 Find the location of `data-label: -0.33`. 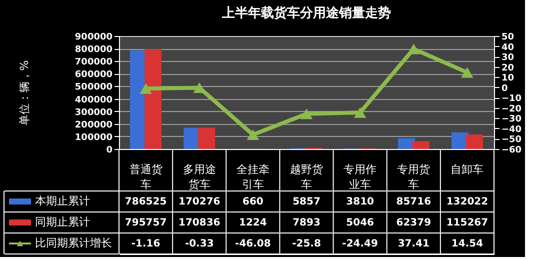

data-label: -0.33 is located at coordinates (199, 244).